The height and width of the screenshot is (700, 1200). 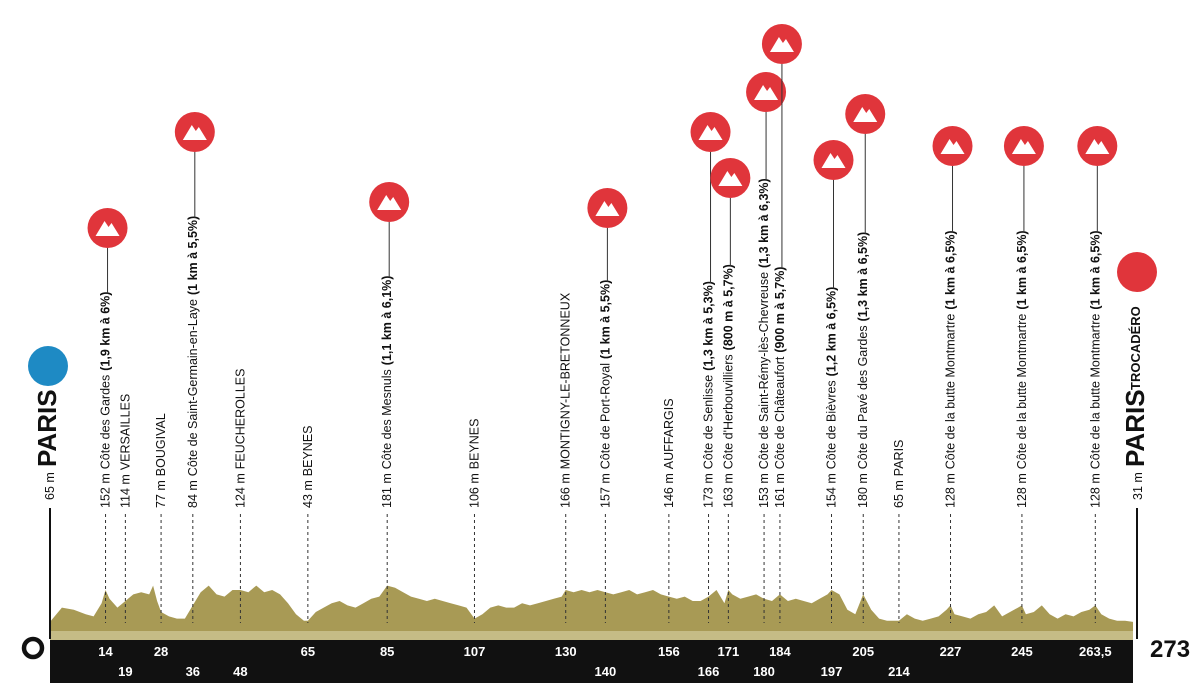 What do you see at coordinates (764, 490) in the screenshot?
I see `waypoint-altitude: 153 m` at bounding box center [764, 490].